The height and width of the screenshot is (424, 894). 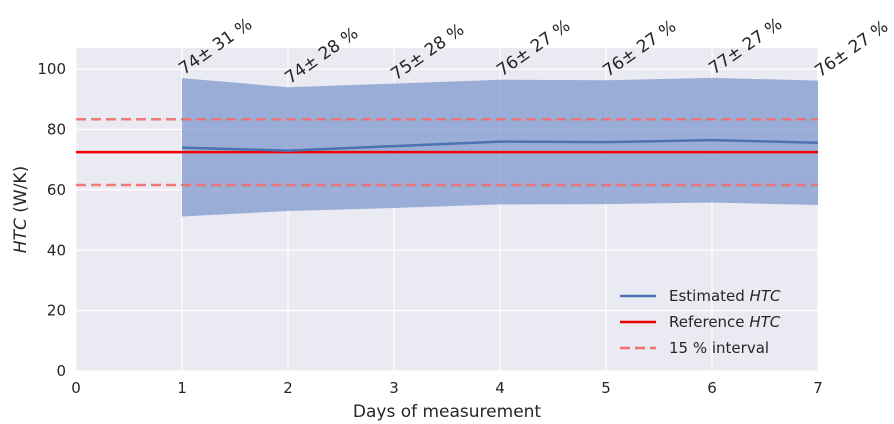 I want to click on x-tick-label: 6, so click(x=712, y=388).